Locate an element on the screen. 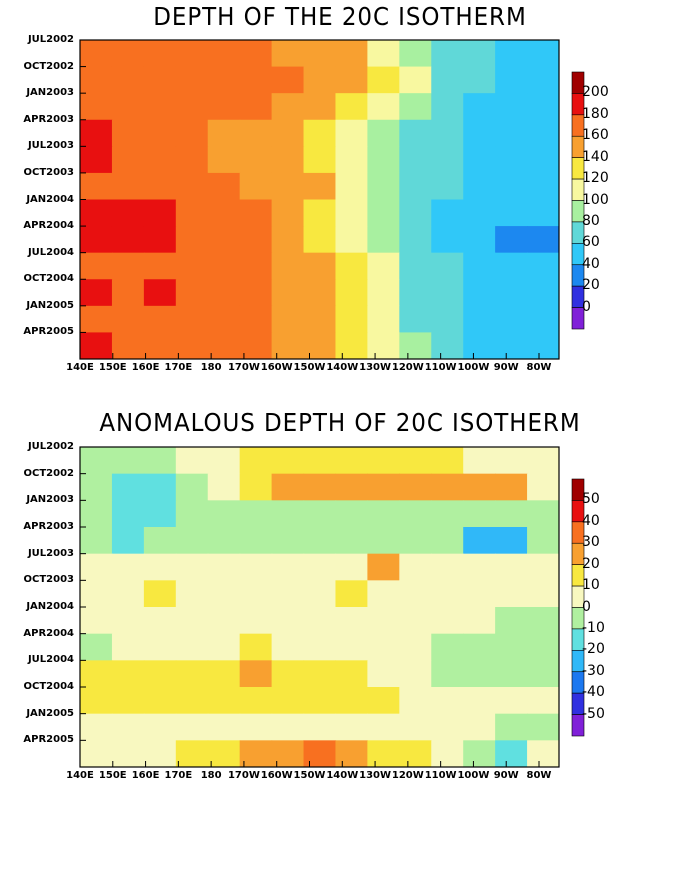  y-tick-label: OCT2003 is located at coordinates (49, 172).